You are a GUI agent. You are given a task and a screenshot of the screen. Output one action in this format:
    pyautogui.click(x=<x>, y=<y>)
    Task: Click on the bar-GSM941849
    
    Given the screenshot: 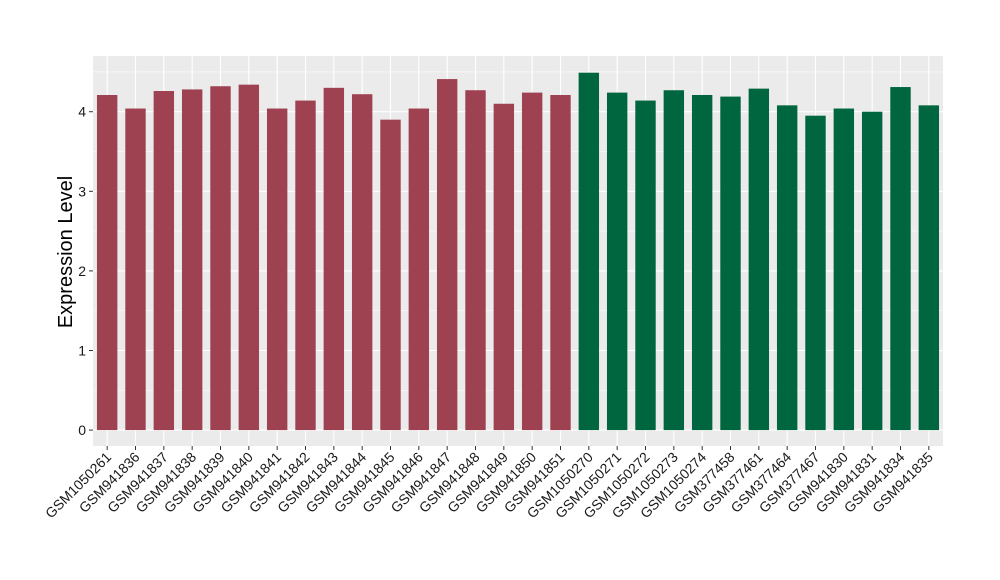 What is the action you would take?
    pyautogui.click(x=504, y=267)
    